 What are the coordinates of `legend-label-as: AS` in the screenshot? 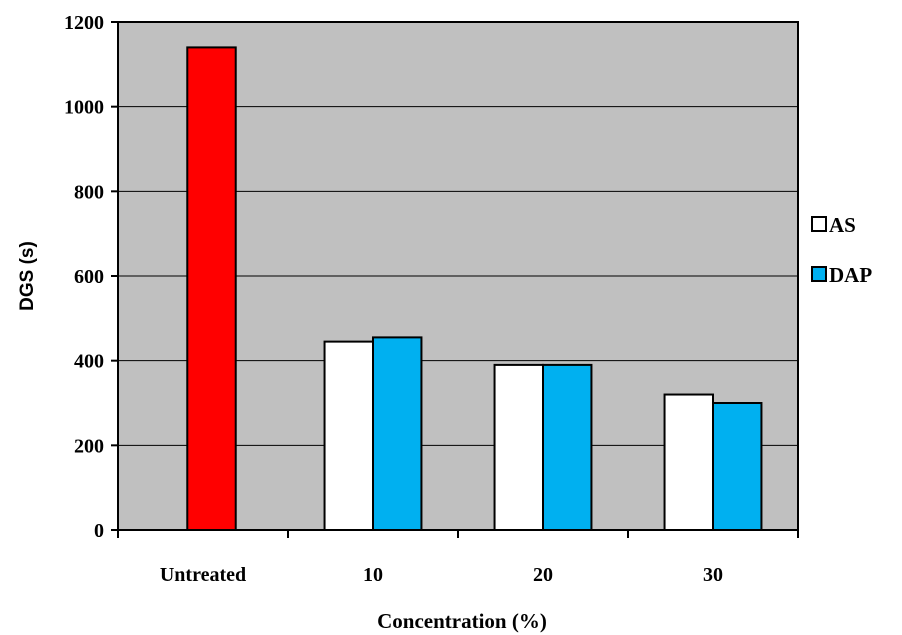 It's located at (842, 225).